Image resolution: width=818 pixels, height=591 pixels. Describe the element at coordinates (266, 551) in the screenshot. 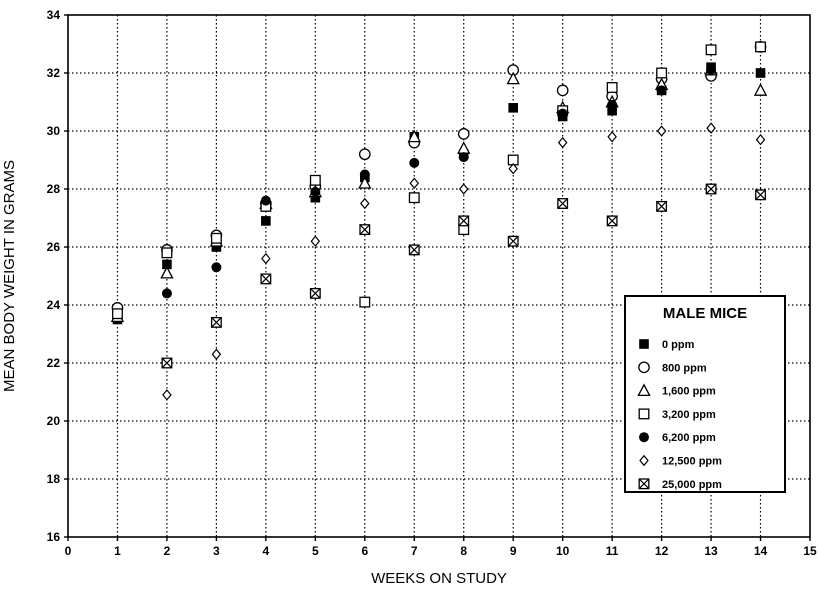

I see `x-tick-label: 4` at that location.